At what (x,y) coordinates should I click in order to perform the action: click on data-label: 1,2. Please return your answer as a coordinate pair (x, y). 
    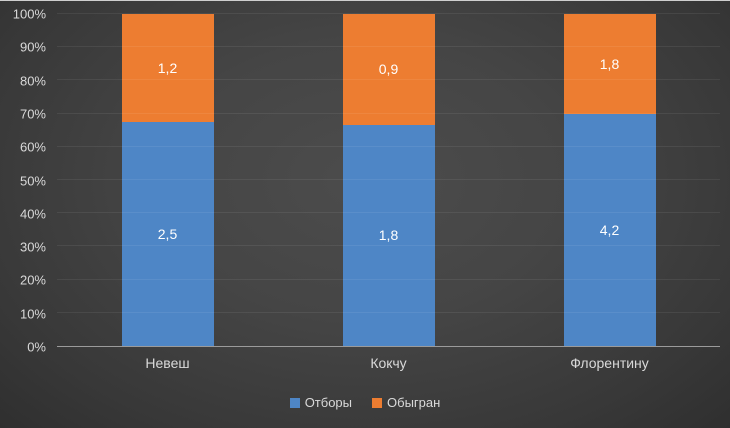
    Looking at the image, I should click on (167, 67).